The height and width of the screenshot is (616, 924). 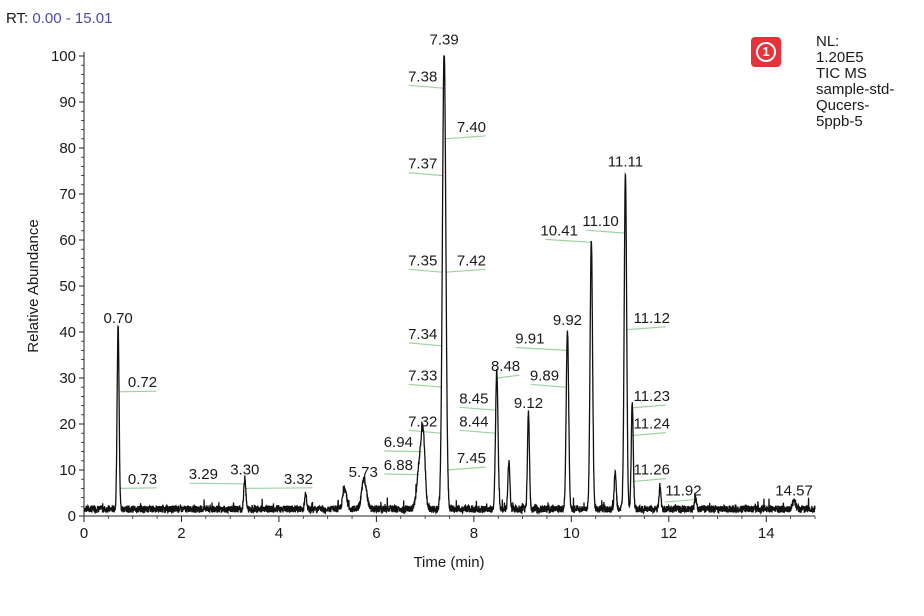 I want to click on y-tick-label: 70, so click(x=67, y=194).